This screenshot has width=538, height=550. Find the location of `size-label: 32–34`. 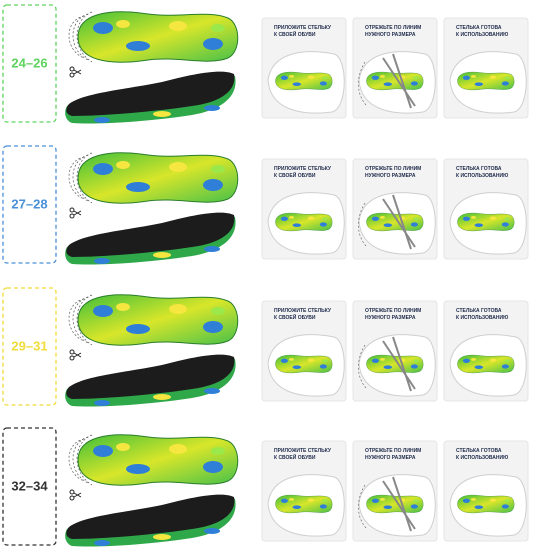

size-label: 32–34 is located at coordinates (29, 485).